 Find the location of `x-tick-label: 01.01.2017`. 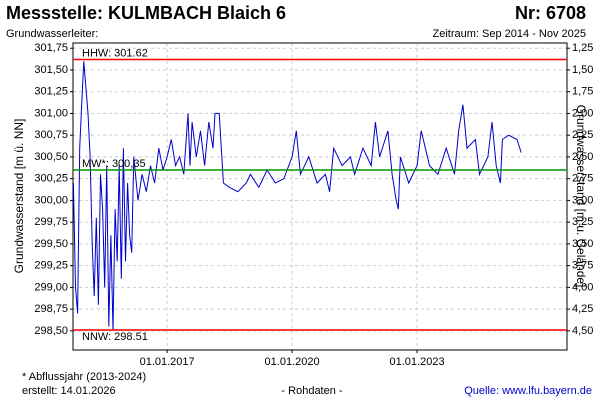

x-tick-label: 01.01.2017 is located at coordinates (167, 362).